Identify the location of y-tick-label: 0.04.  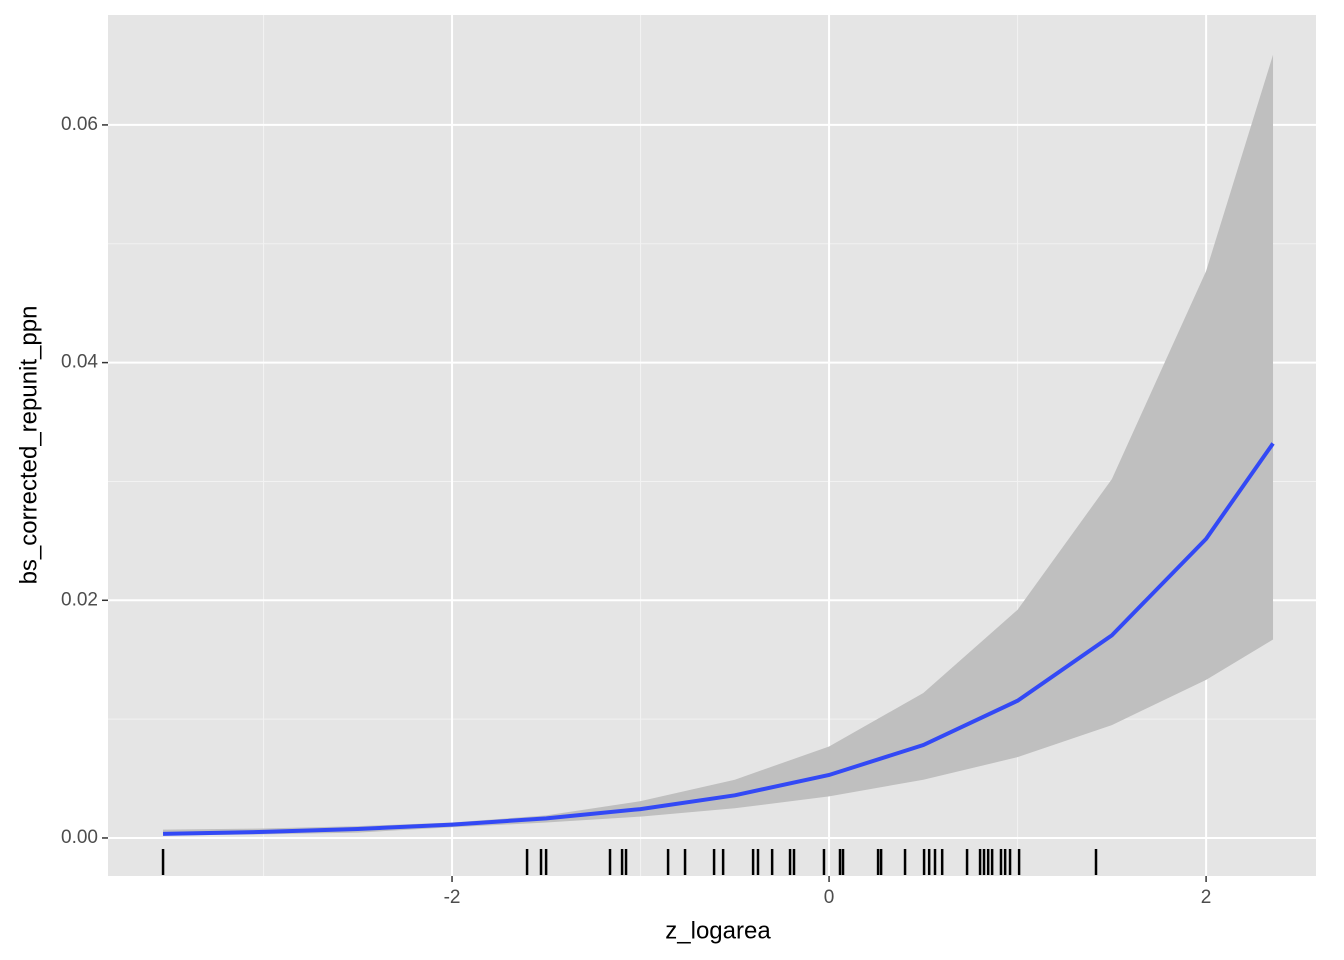
(79, 362).